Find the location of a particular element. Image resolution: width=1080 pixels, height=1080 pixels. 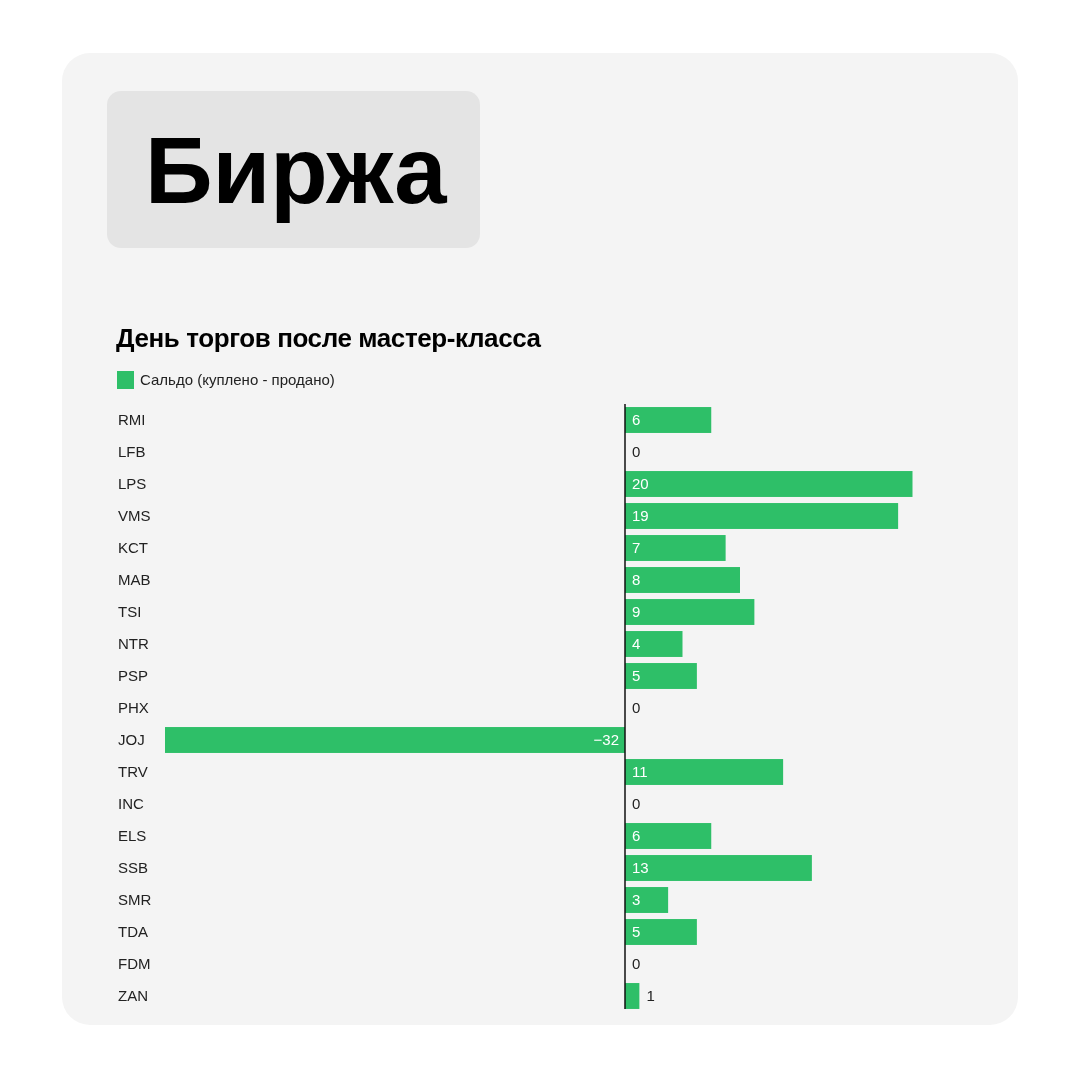

y-tick-label: LPS is located at coordinates (132, 484).